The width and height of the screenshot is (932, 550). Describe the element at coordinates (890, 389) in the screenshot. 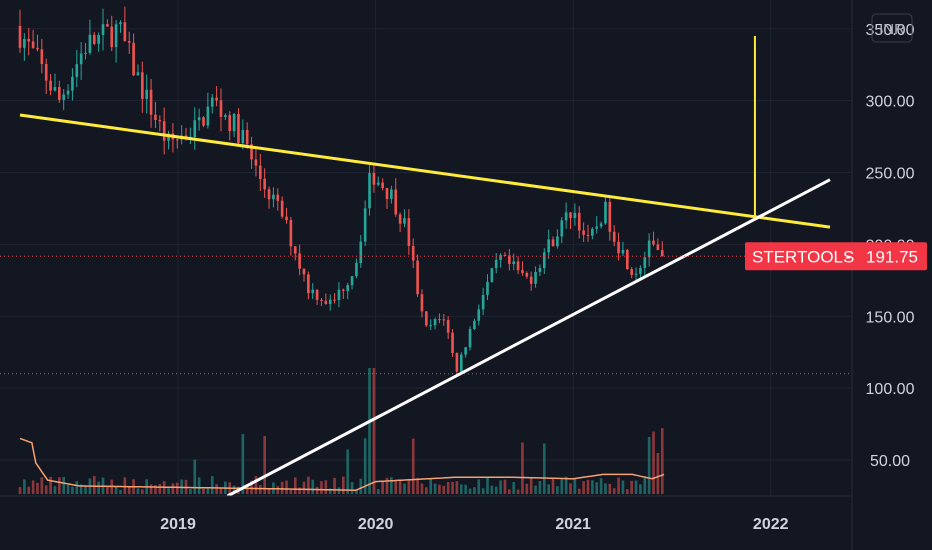

I see `price-tick-label: 100.00` at that location.